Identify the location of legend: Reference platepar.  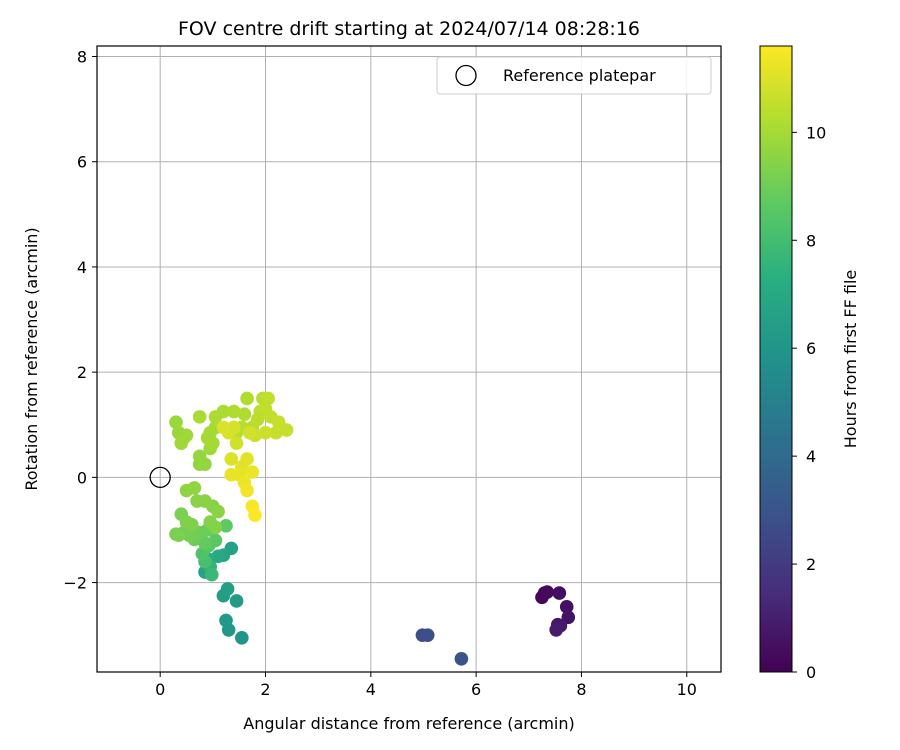
(574, 75).